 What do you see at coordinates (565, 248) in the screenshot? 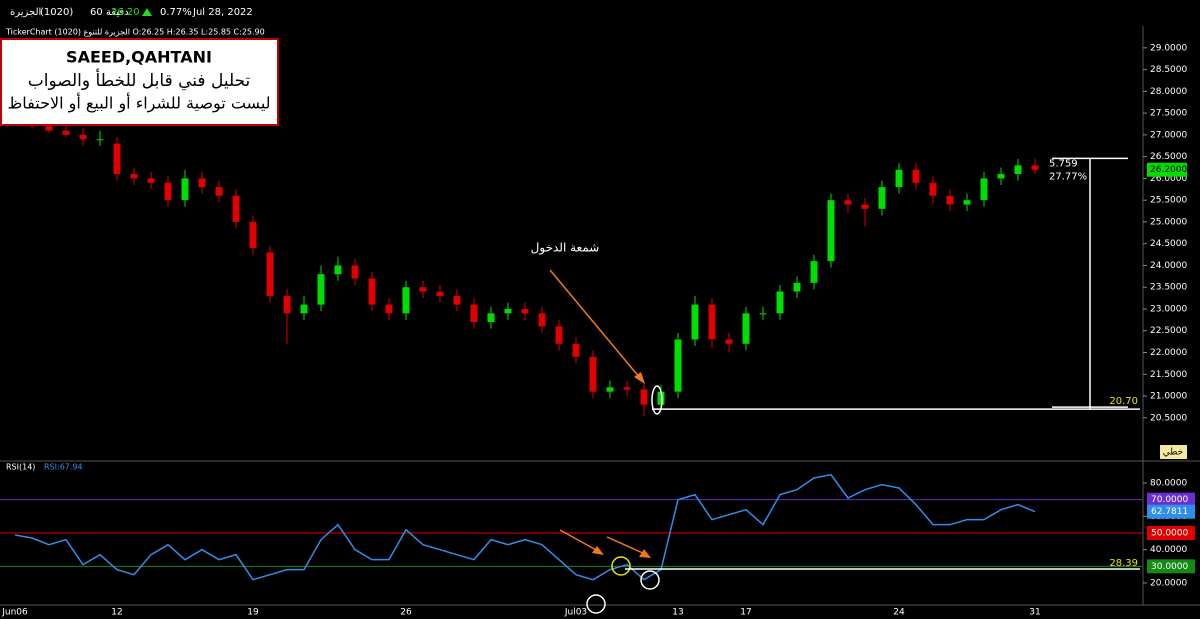
I see `entry-annotation: شمعة الدخول` at bounding box center [565, 248].